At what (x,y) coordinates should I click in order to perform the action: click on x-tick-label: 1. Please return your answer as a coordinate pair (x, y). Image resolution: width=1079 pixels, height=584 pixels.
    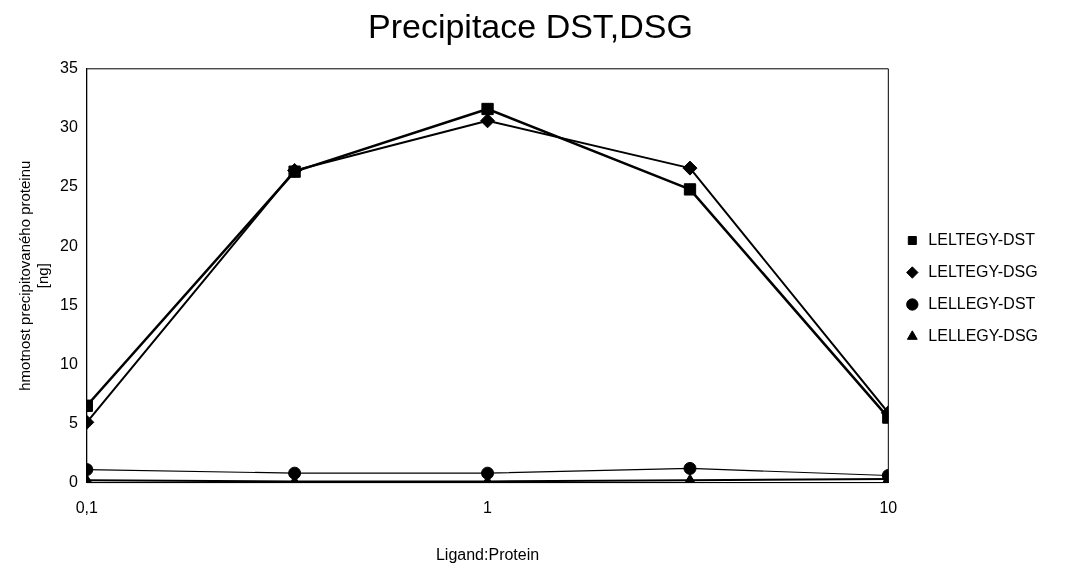
    Looking at the image, I should click on (488, 507).